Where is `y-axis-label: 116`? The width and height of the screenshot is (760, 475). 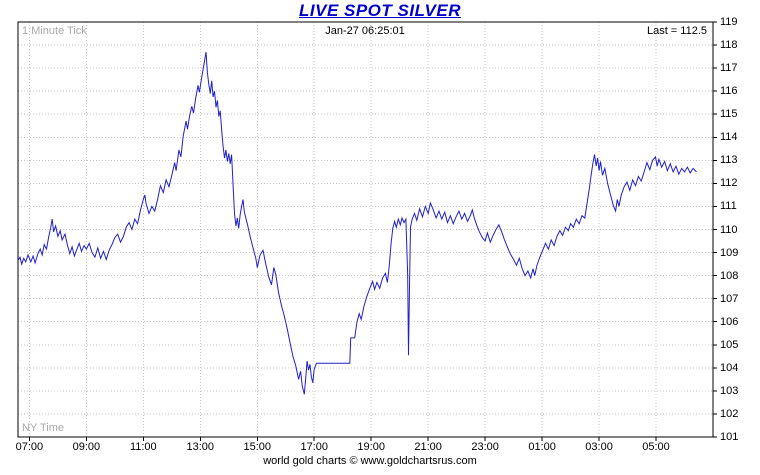 y-axis-label: 116 is located at coordinates (729, 91).